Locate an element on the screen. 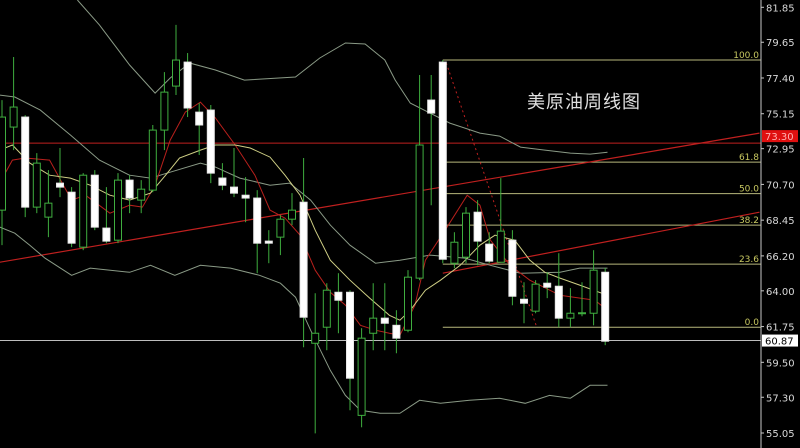 This screenshot has height=448, width=800. price-axis-label: 64.00 is located at coordinates (780, 292).